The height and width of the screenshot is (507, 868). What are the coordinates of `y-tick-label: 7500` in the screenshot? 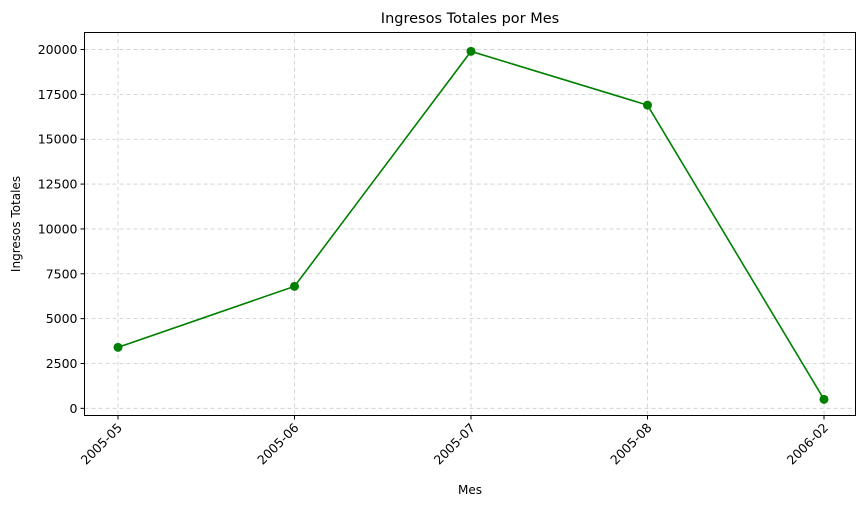 It's located at (62, 273).